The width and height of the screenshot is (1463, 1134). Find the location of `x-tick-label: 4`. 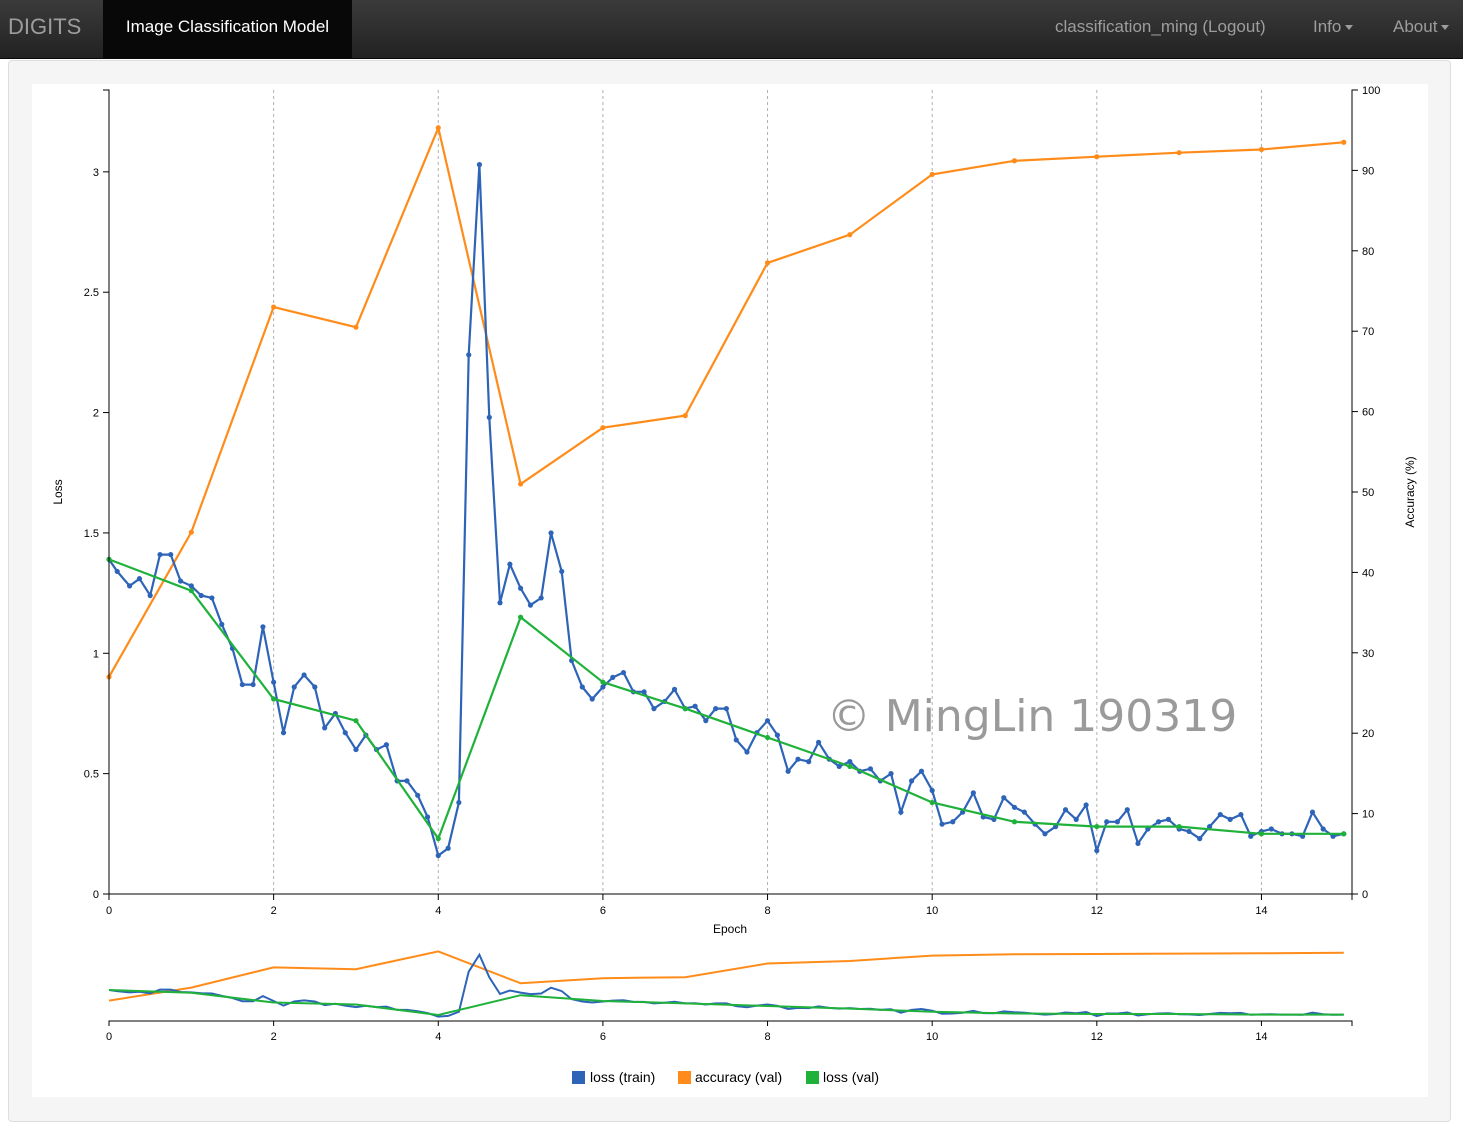

x-tick-label: 4 is located at coordinates (438, 911).